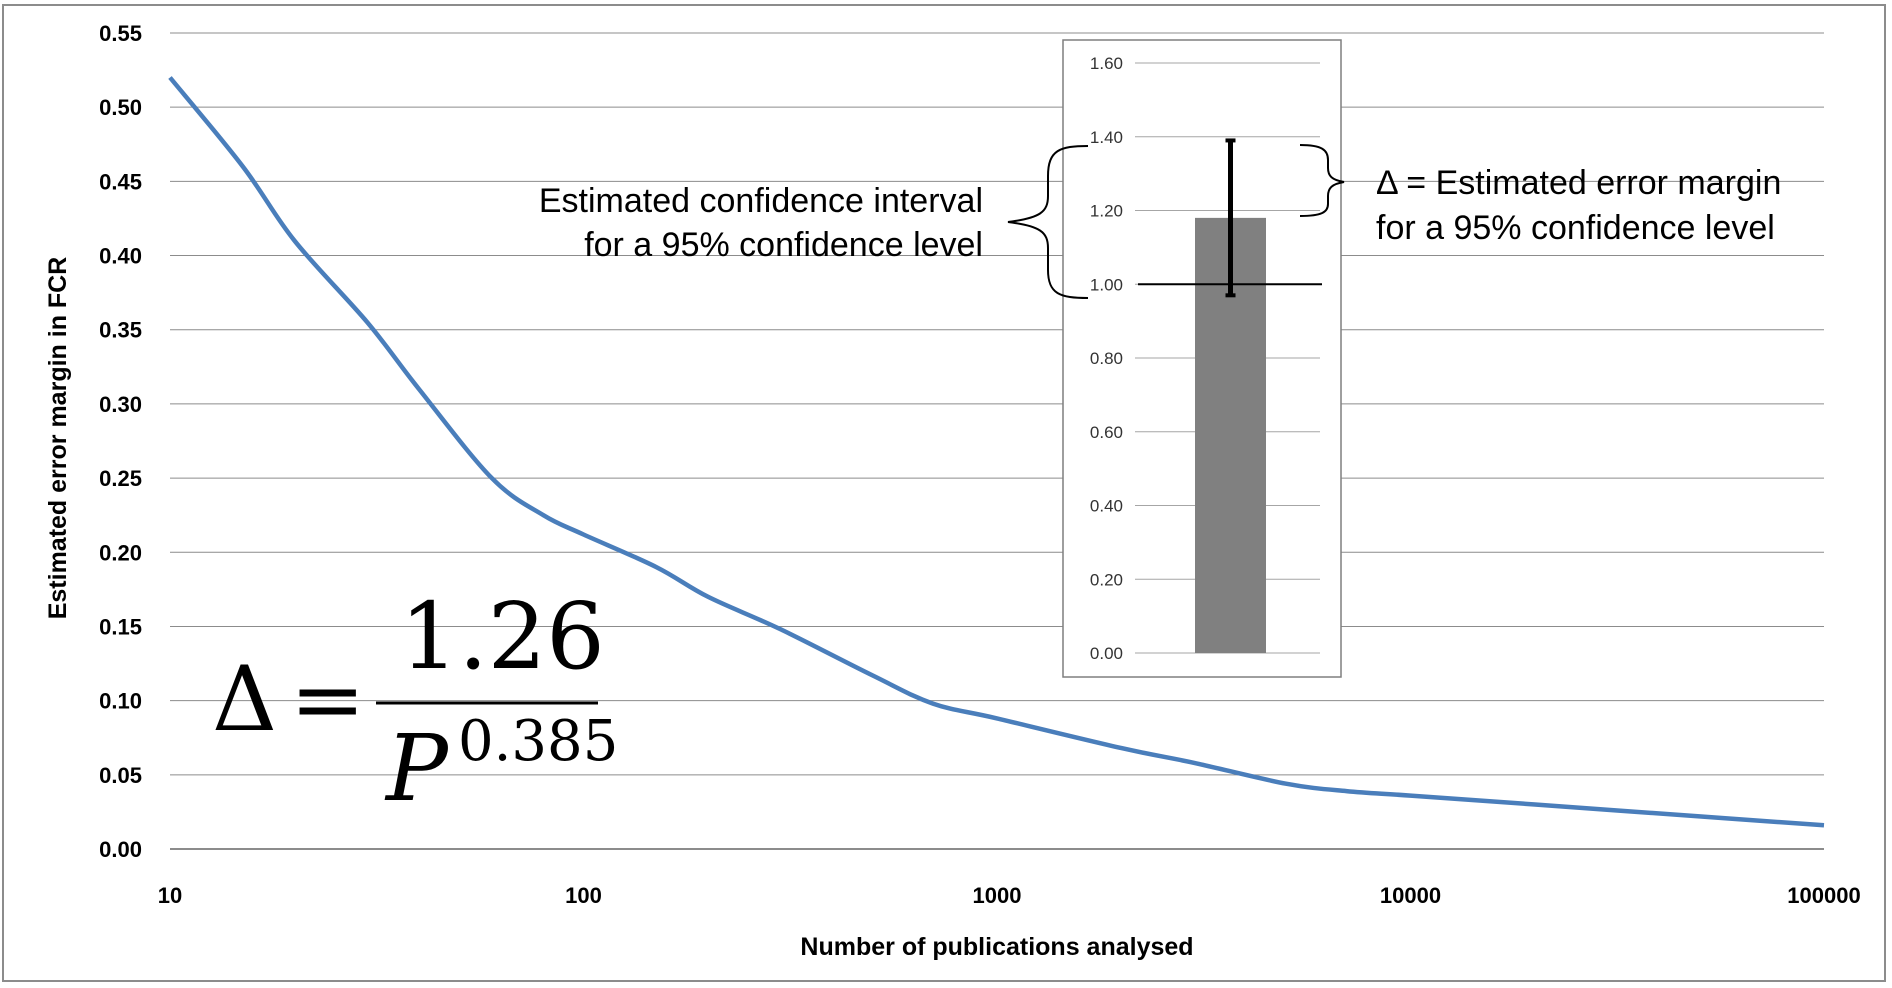 The width and height of the screenshot is (1892, 988). What do you see at coordinates (120, 775) in the screenshot?
I see `main-y-tick-label: 0.05` at bounding box center [120, 775].